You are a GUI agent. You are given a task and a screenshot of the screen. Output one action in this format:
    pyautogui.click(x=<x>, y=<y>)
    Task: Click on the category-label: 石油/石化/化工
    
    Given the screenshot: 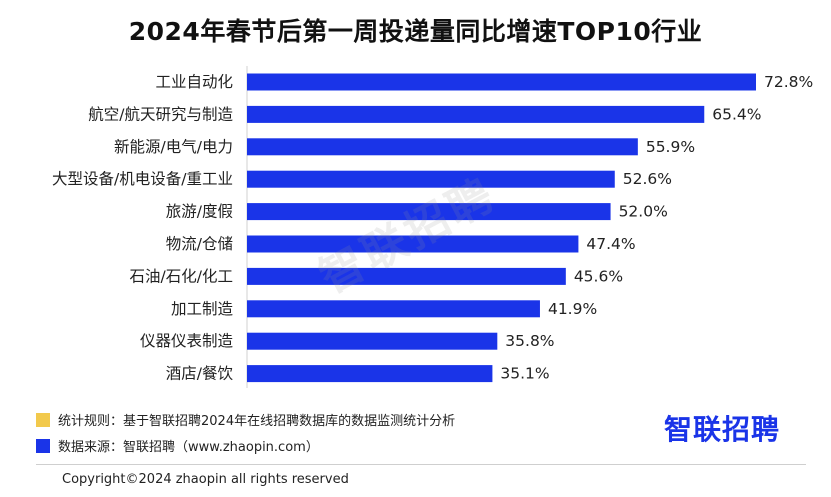 What is the action you would take?
    pyautogui.click(x=181, y=276)
    